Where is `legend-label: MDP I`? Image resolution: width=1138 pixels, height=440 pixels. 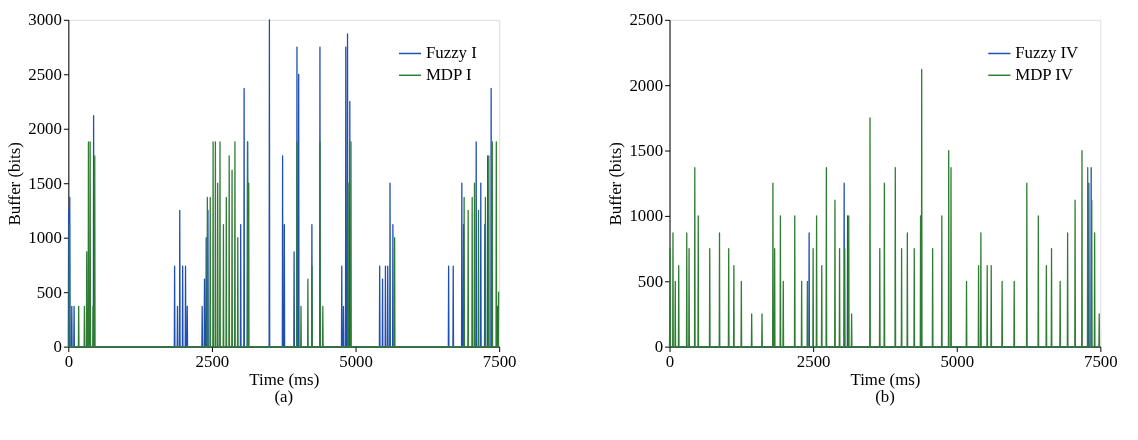
legend-label: MDP I is located at coordinates (448, 75).